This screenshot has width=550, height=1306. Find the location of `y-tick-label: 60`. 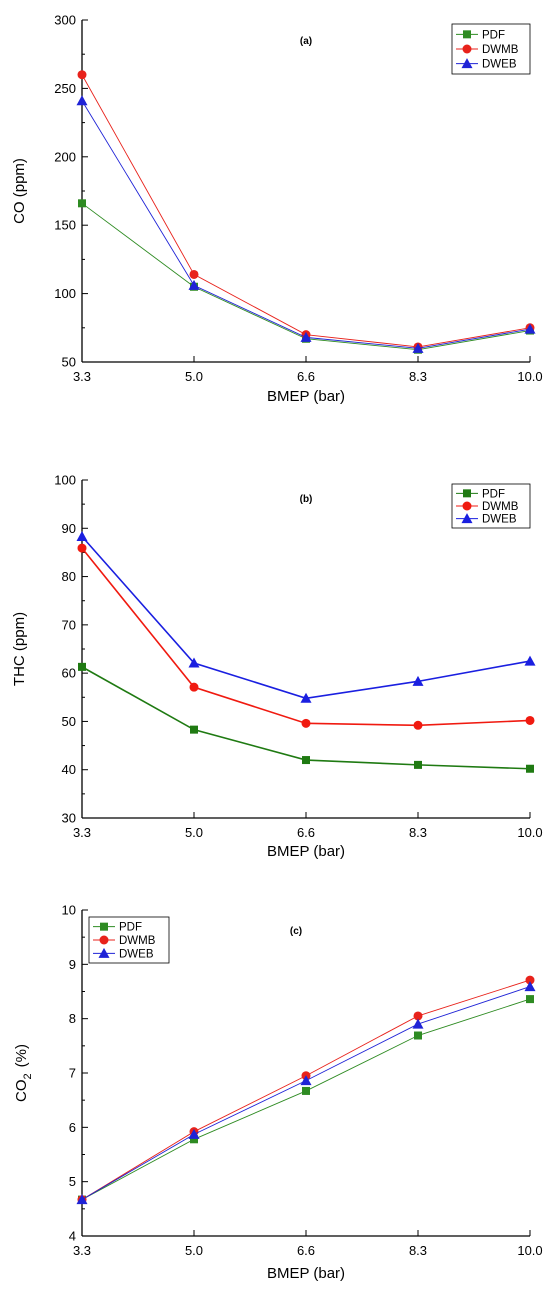

y-tick-label: 60 is located at coordinates (69, 673).